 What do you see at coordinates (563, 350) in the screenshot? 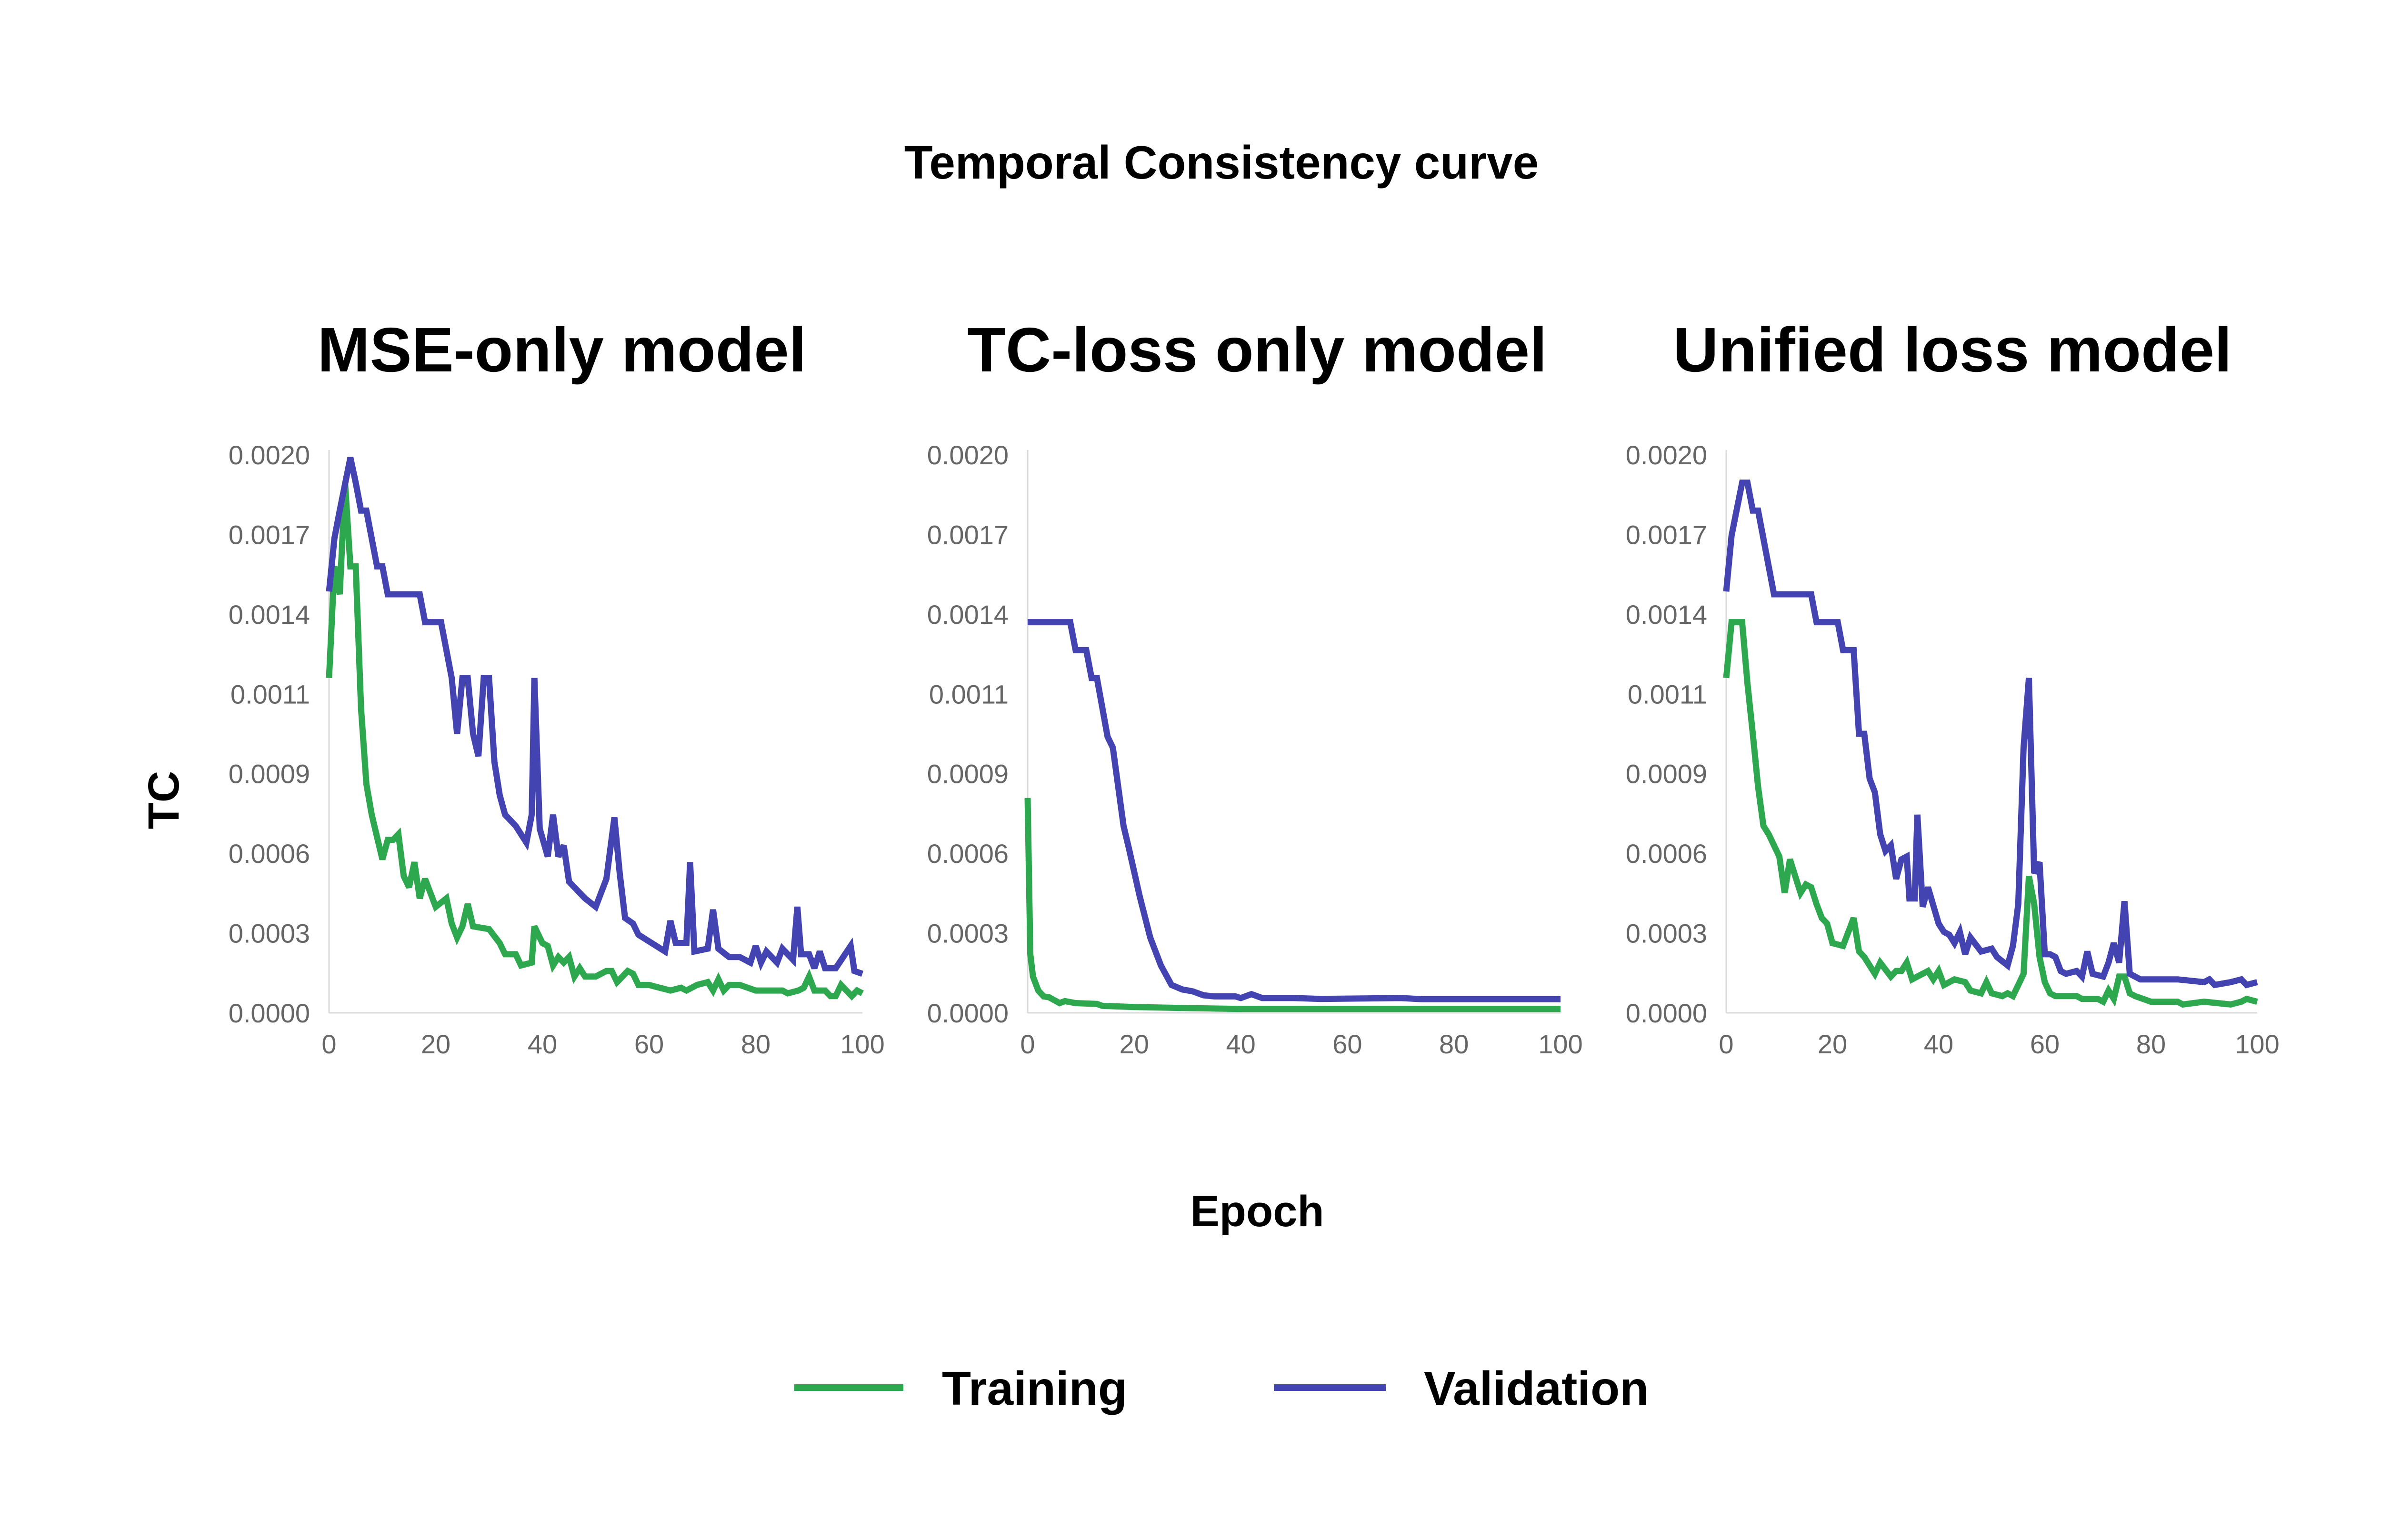
I see `subplot-title-mse: MSE-only model` at bounding box center [563, 350].